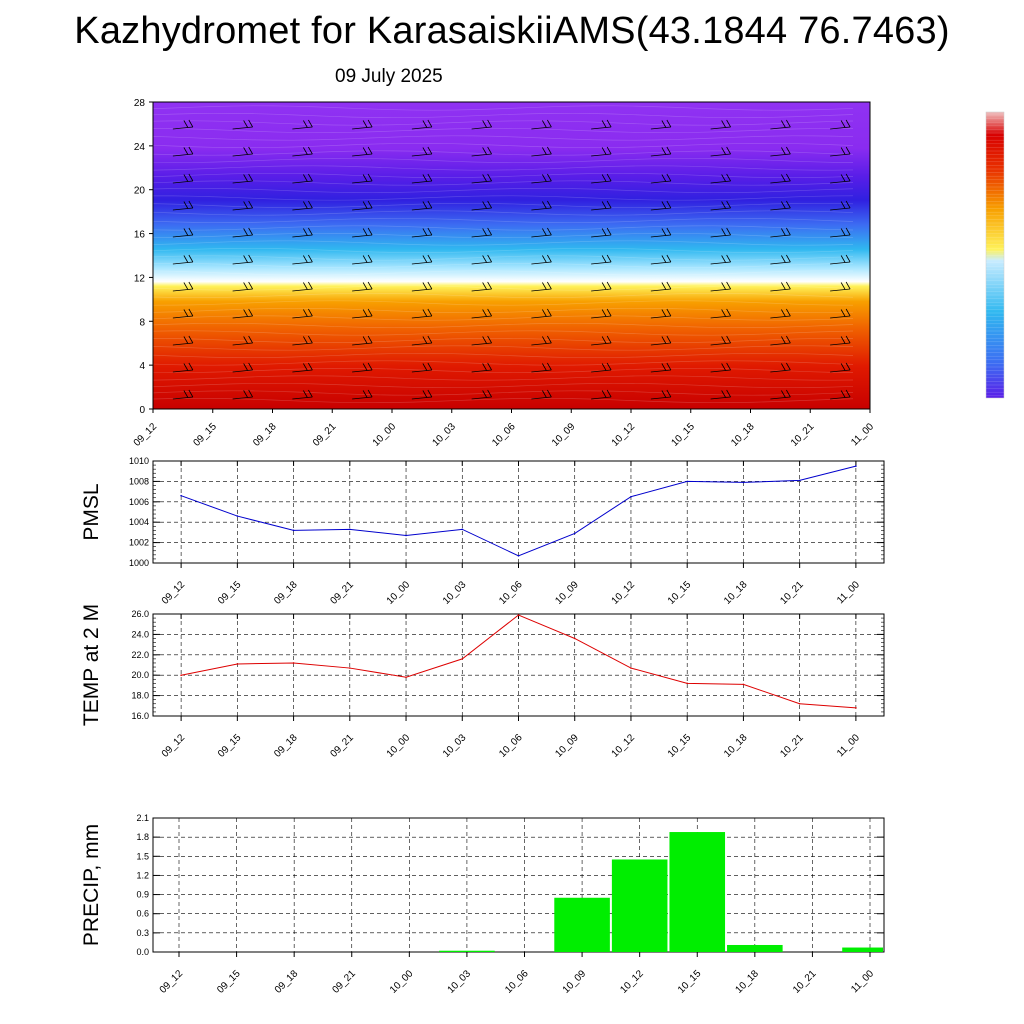 This screenshot has height=1024, width=1024. I want to click on x-tick-label: 09_21, so click(325, 435).